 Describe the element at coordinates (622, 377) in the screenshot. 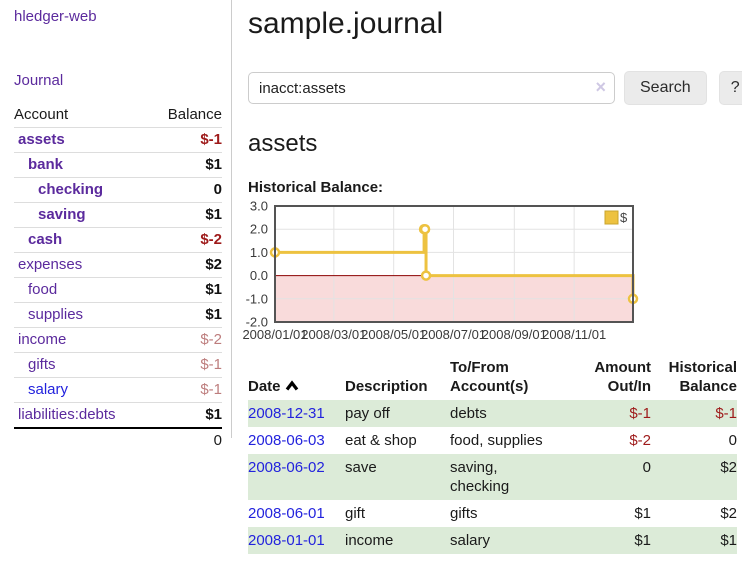

I see `register-col-header-amount: Amount Out/In` at that location.